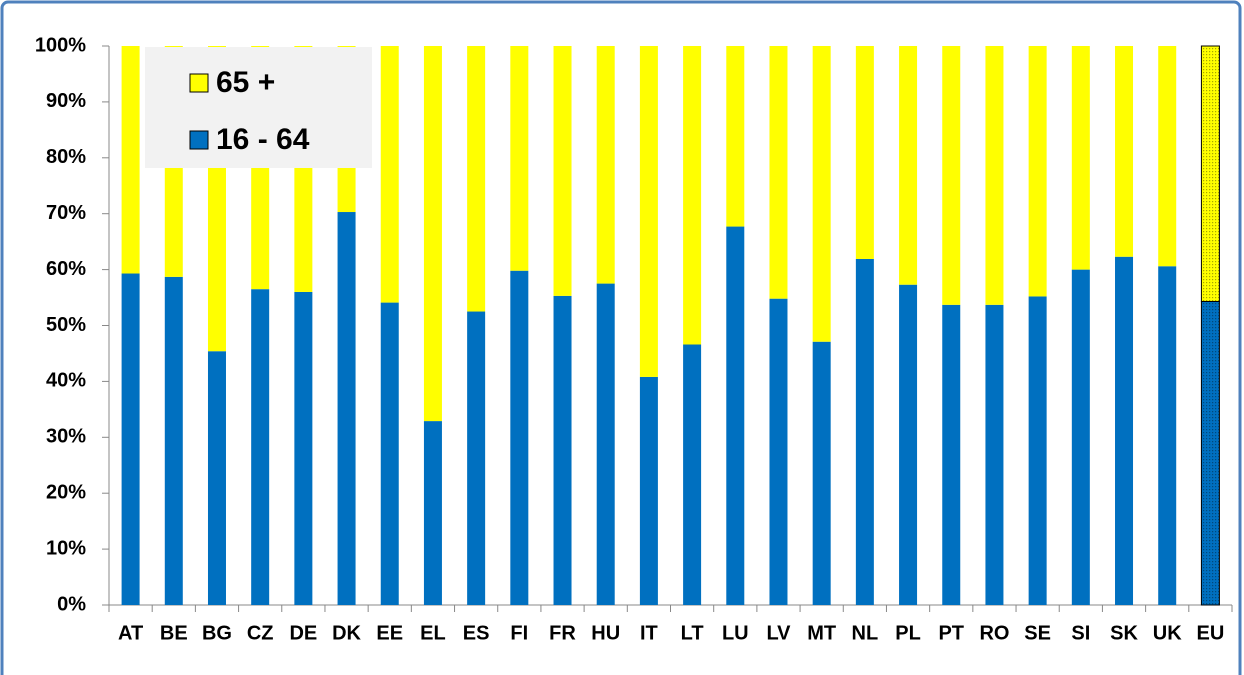 The height and width of the screenshot is (675, 1244). I want to click on y-tick-label: 20%, so click(66, 492).